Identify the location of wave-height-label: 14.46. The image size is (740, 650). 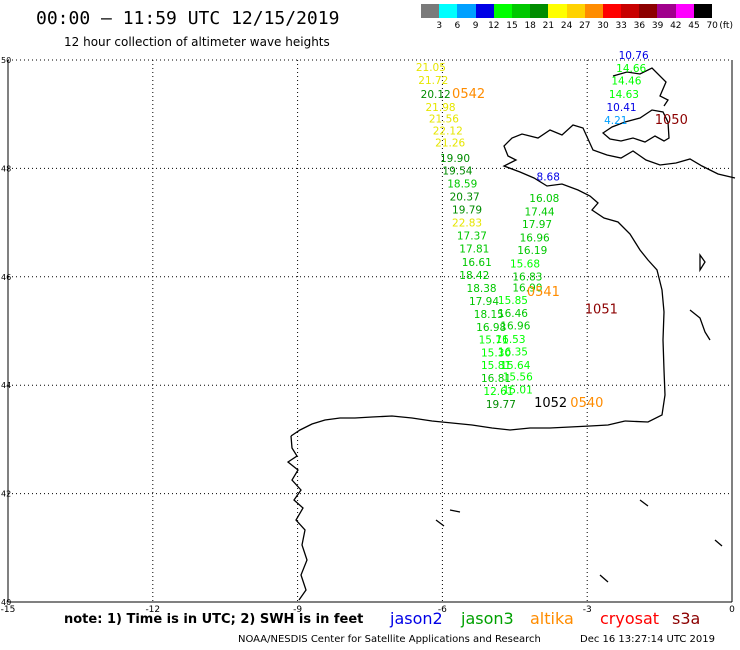
(626, 81).